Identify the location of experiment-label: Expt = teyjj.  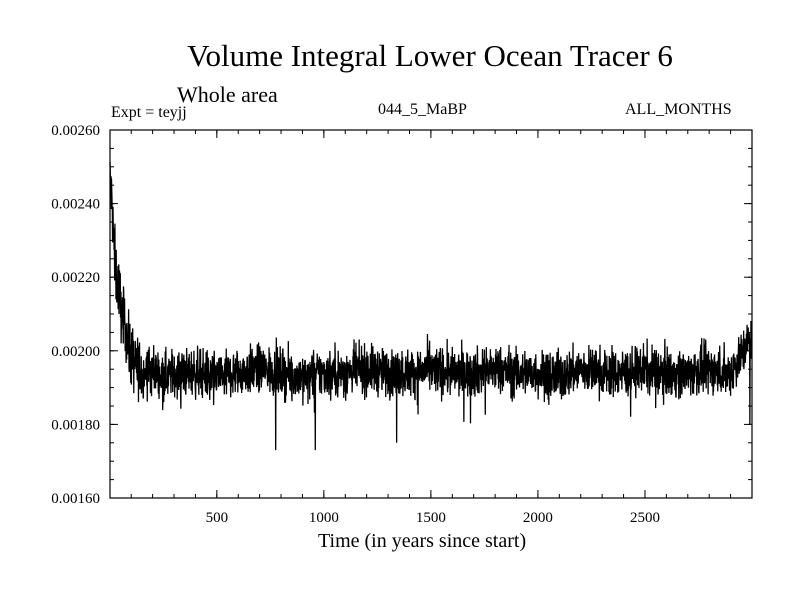
(149, 112).